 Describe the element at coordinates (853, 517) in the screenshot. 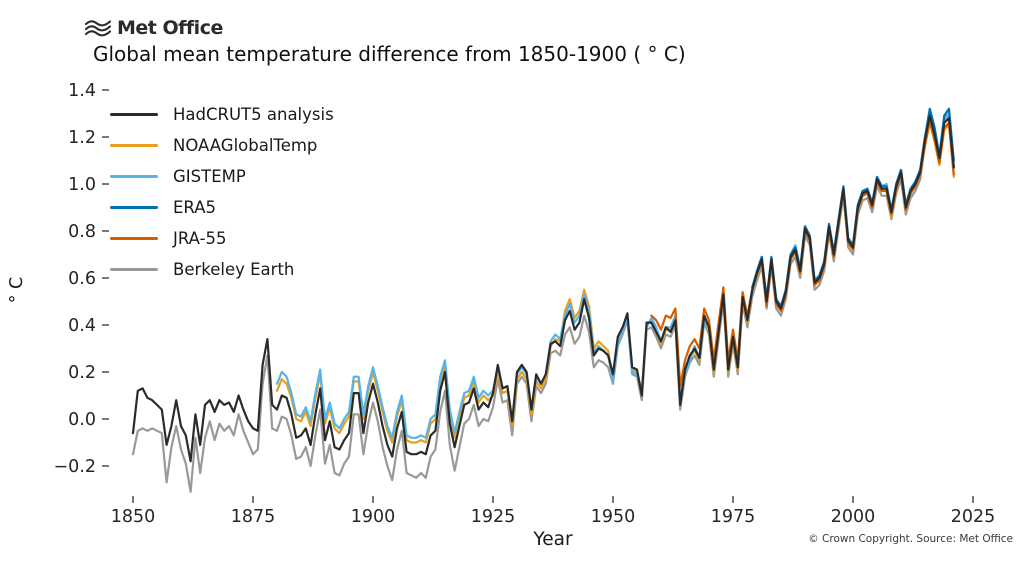

I see `x-axis-tick-label: 2000` at that location.